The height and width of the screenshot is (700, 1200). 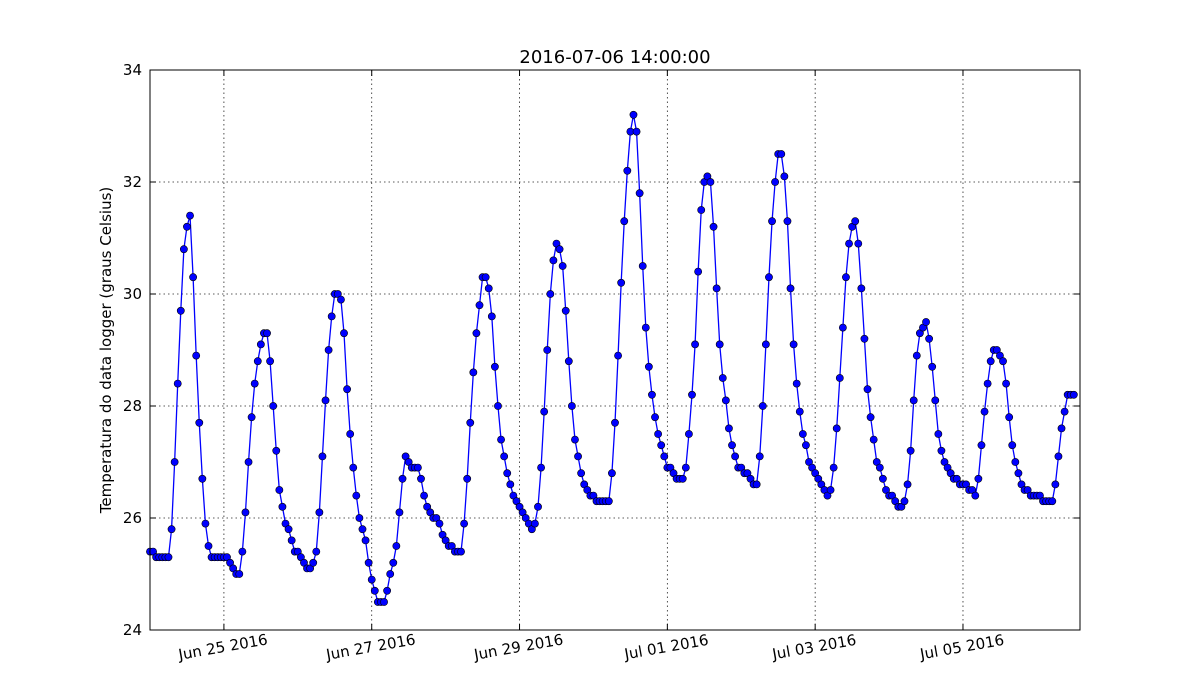 I want to click on y-tick-label: 28, so click(x=132, y=406).